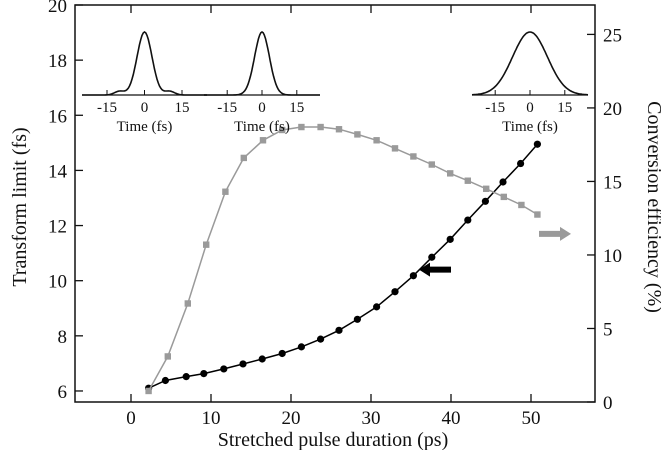 The image size is (661, 450). Describe the element at coordinates (57, 8) in the screenshot. I see `y-left-tick-label: 20` at that location.